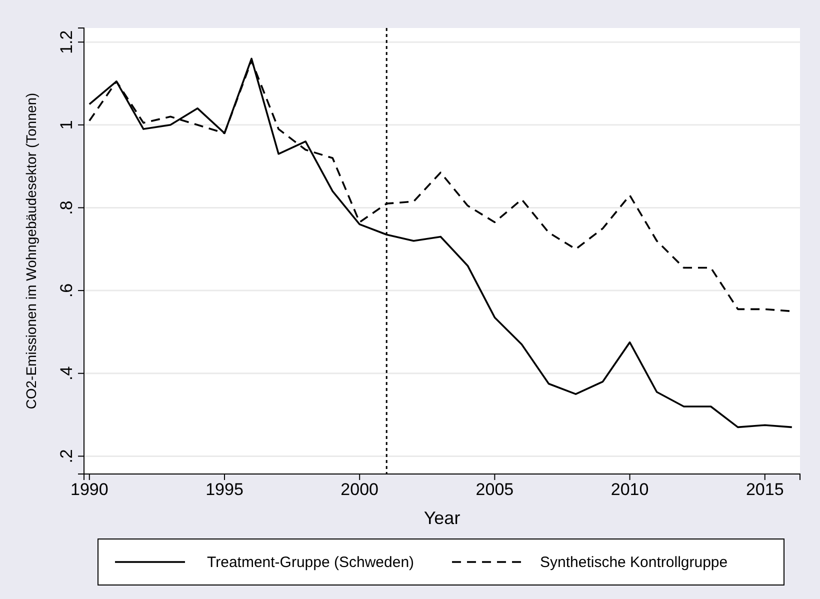 This screenshot has height=599, width=820. What do you see at coordinates (225, 490) in the screenshot?
I see `x-tick-label: 1995` at bounding box center [225, 490].